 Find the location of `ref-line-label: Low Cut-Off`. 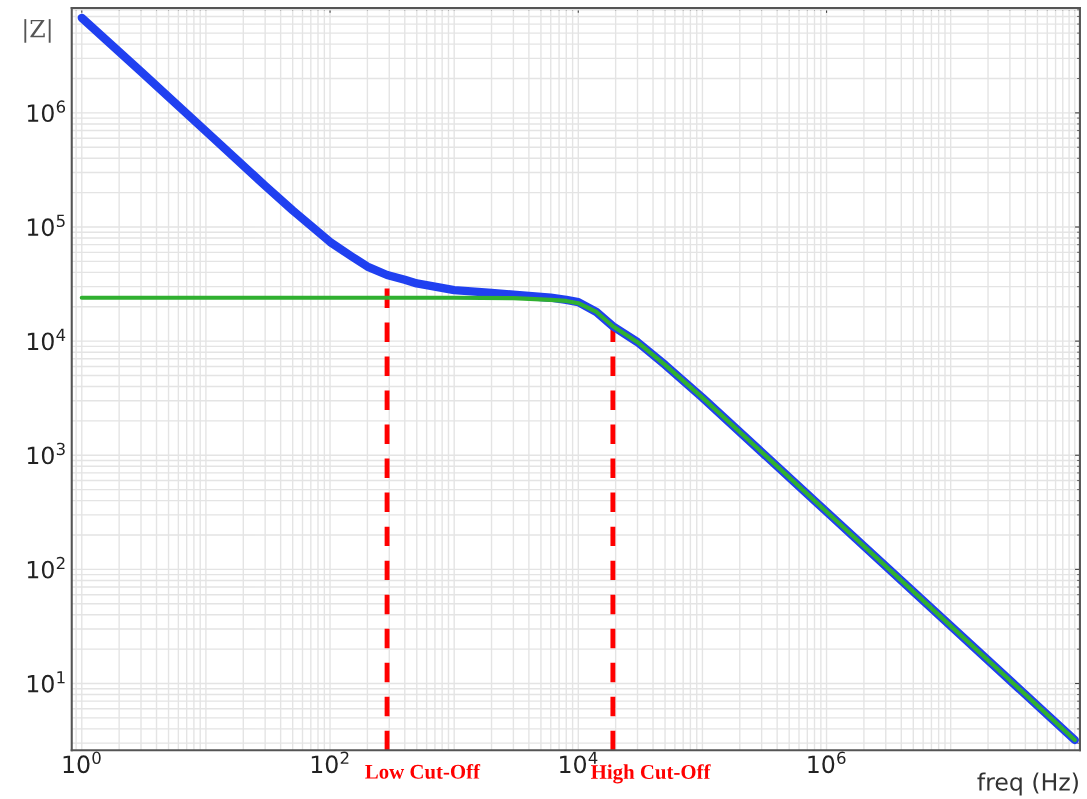

ref-line-label: Low Cut-Off is located at coordinates (423, 771).